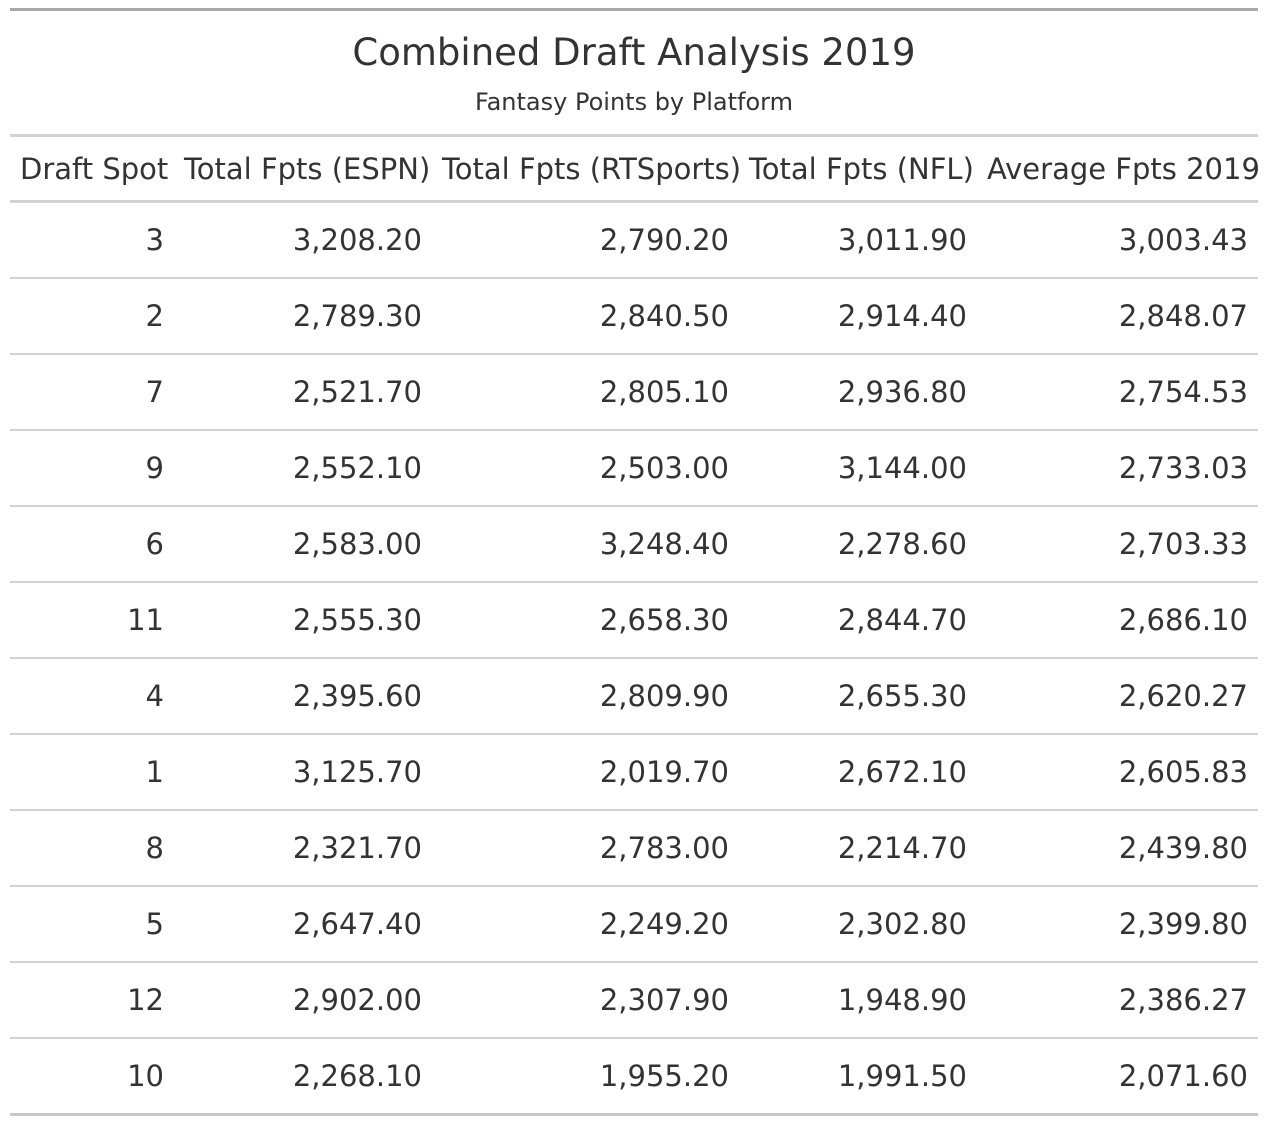 The image size is (1266, 1128). Describe the element at coordinates (303, 316) in the screenshot. I see `cell-espn: 2,789.30` at that location.